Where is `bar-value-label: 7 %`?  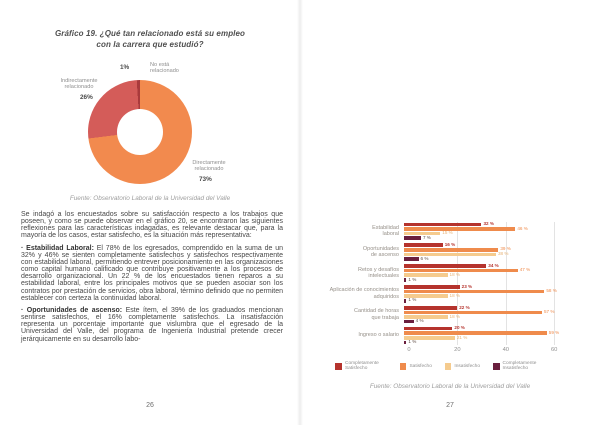
bar-value-label: 7 % is located at coordinates (426, 237).